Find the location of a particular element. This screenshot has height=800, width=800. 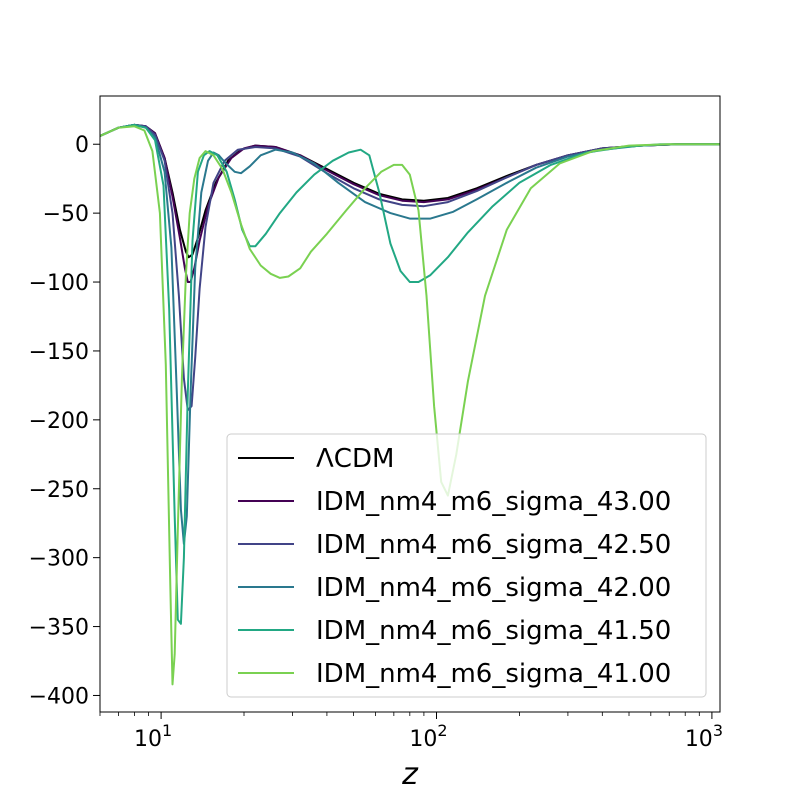

legend-label-1: IDM_nm4_m6_sigma_43.00 is located at coordinates (493, 502).